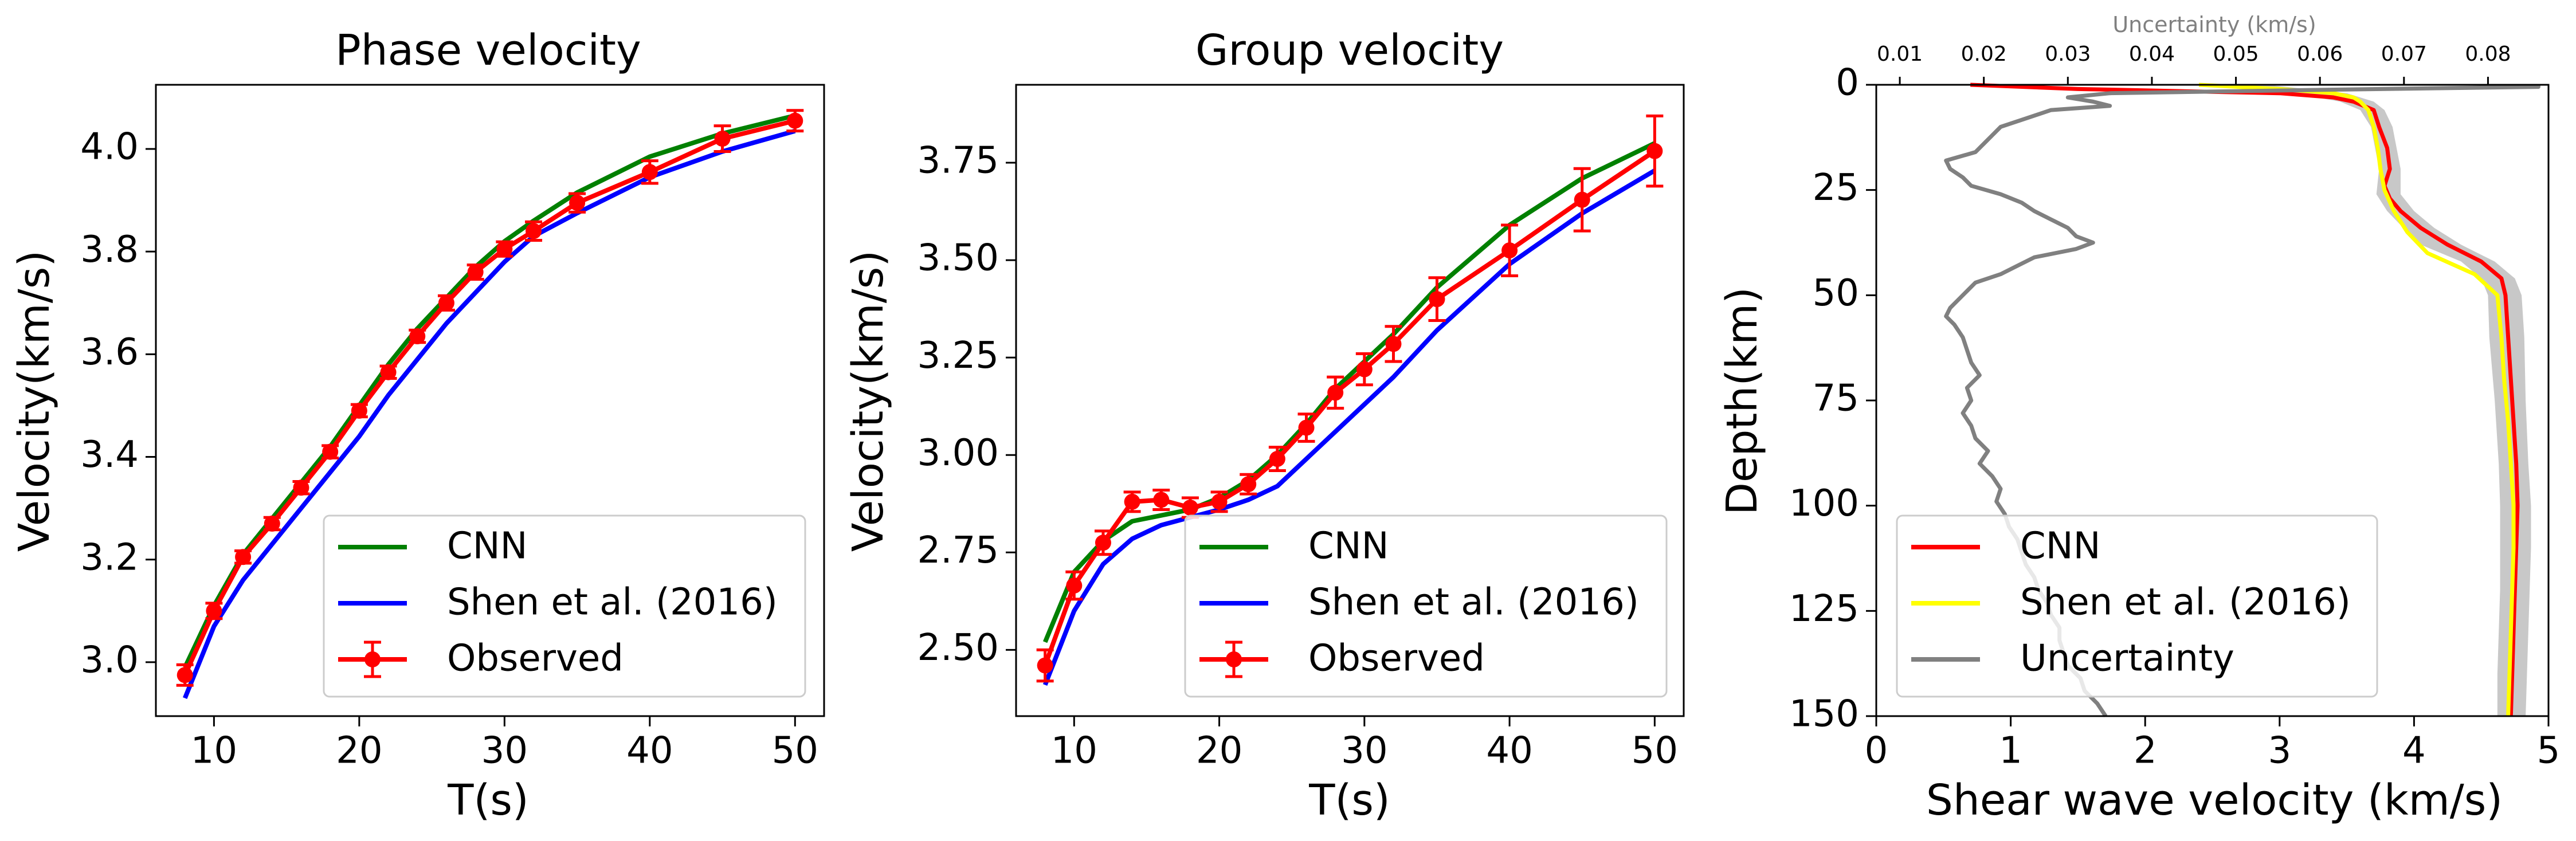 The image size is (2576, 841). What do you see at coordinates (34, 401) in the screenshot?
I see `phase-velocity-ylabel: Velocity(km/s)` at bounding box center [34, 401].